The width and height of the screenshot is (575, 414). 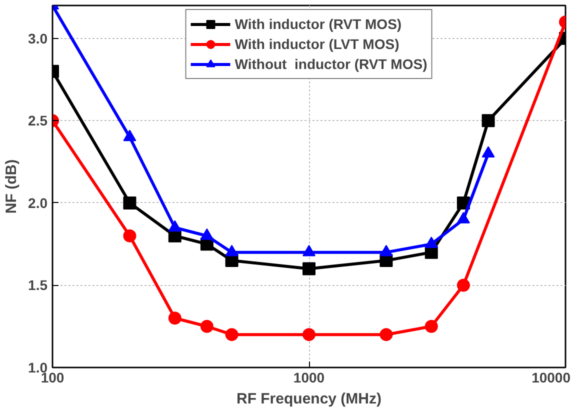 I want to click on legend-label: With inductor (LVT MOS), so click(x=317, y=44).